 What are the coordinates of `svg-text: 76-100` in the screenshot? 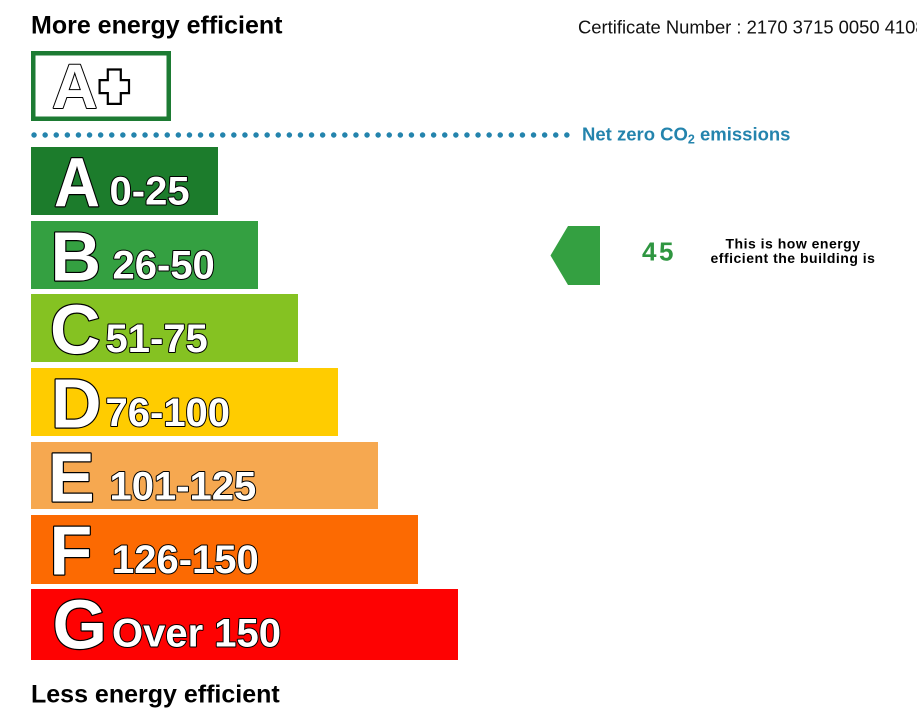 It's located at (168, 413).